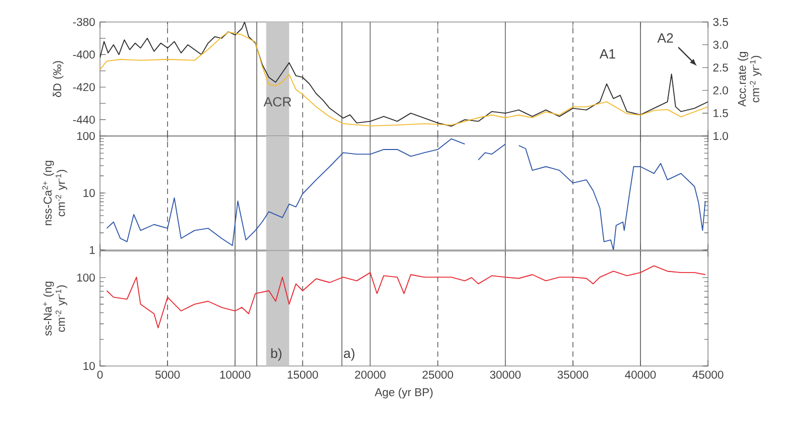  What do you see at coordinates (665, 38) in the screenshot?
I see `annotation: A2` at bounding box center [665, 38].